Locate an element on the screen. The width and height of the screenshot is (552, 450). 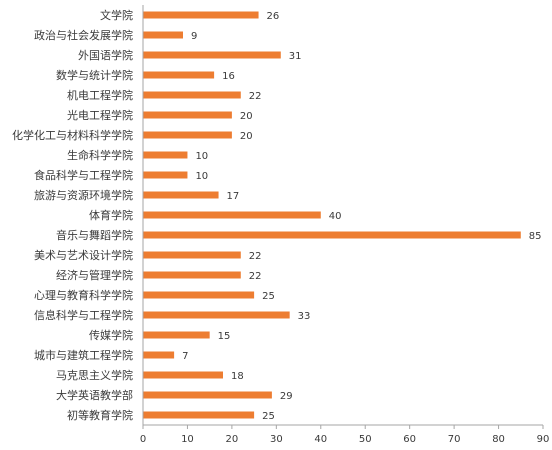
category-label: 心理与教育科学学院 is located at coordinates (83, 295).